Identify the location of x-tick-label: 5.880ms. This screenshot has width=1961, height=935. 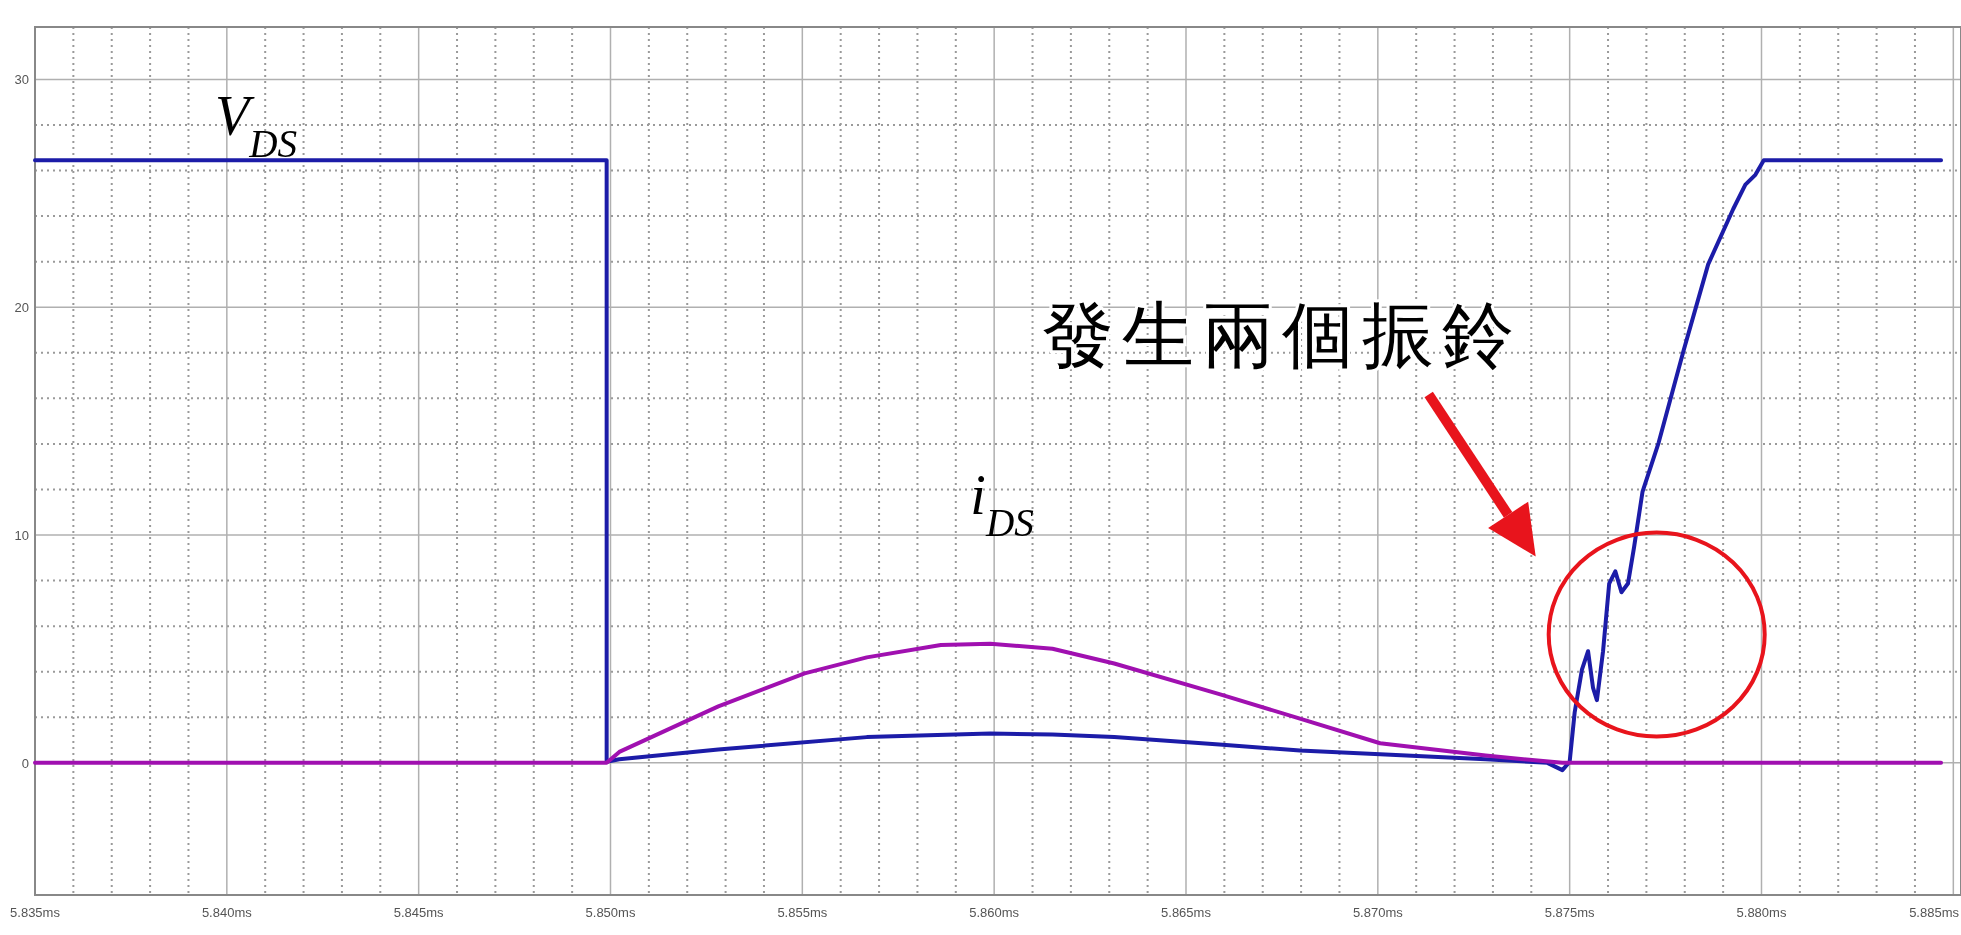
(1761, 912).